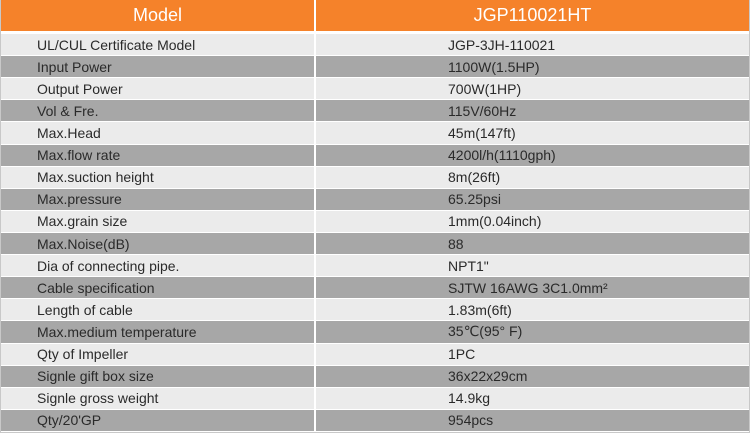 The height and width of the screenshot is (433, 750). Describe the element at coordinates (375, 133) in the screenshot. I see `table-row: Max.Head 45m(147ft)` at that location.